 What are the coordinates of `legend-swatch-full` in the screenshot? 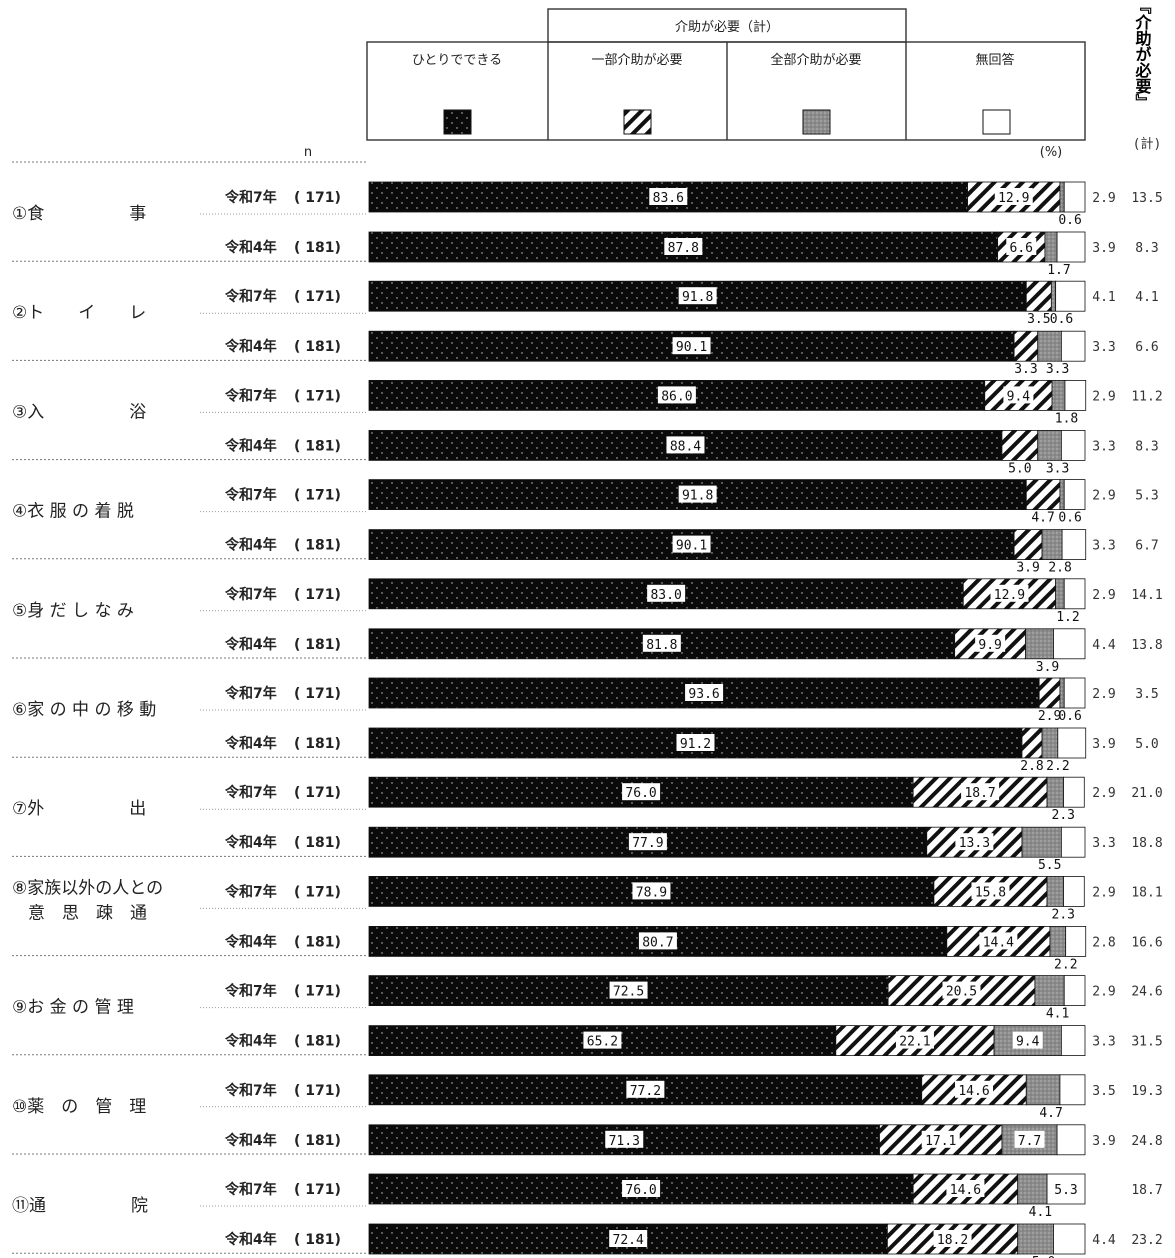 It's located at (816, 122).